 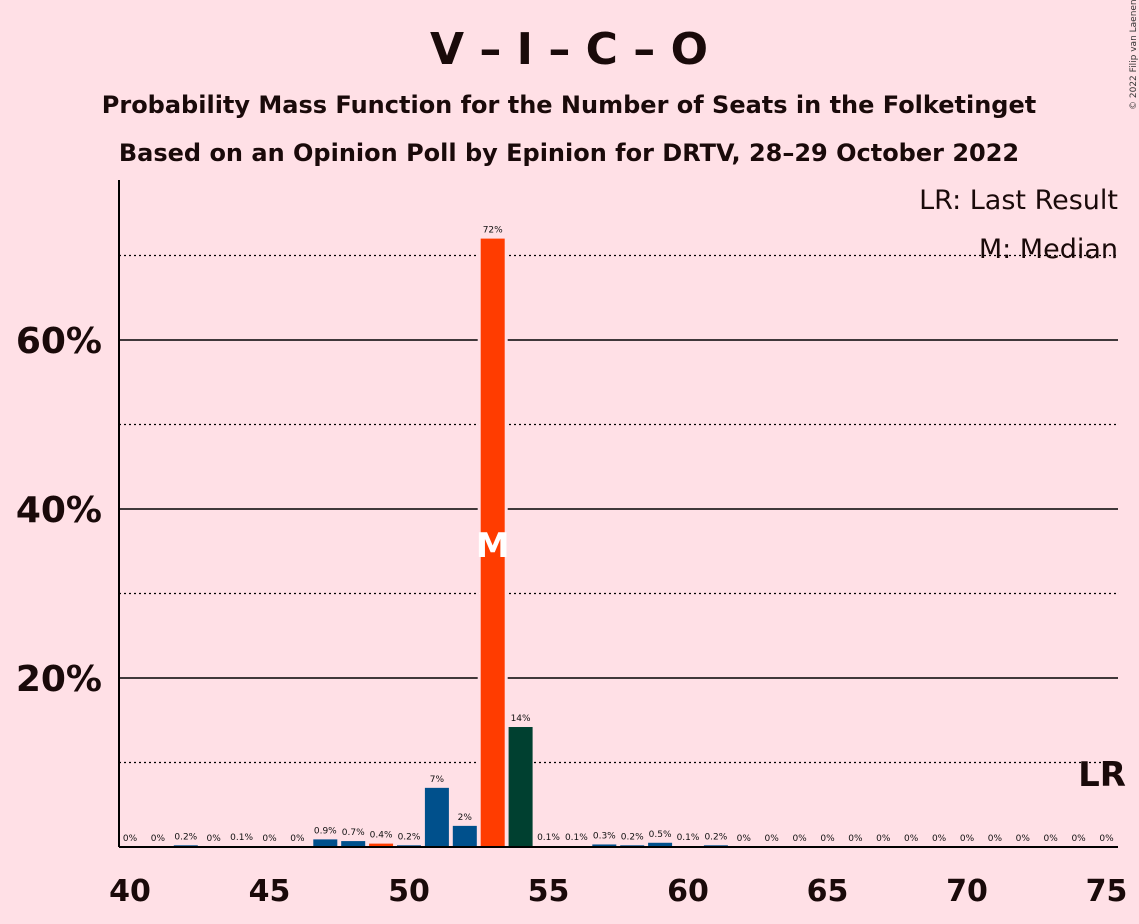 I want to click on bar-label-44: 0.1%, so click(x=241, y=838).